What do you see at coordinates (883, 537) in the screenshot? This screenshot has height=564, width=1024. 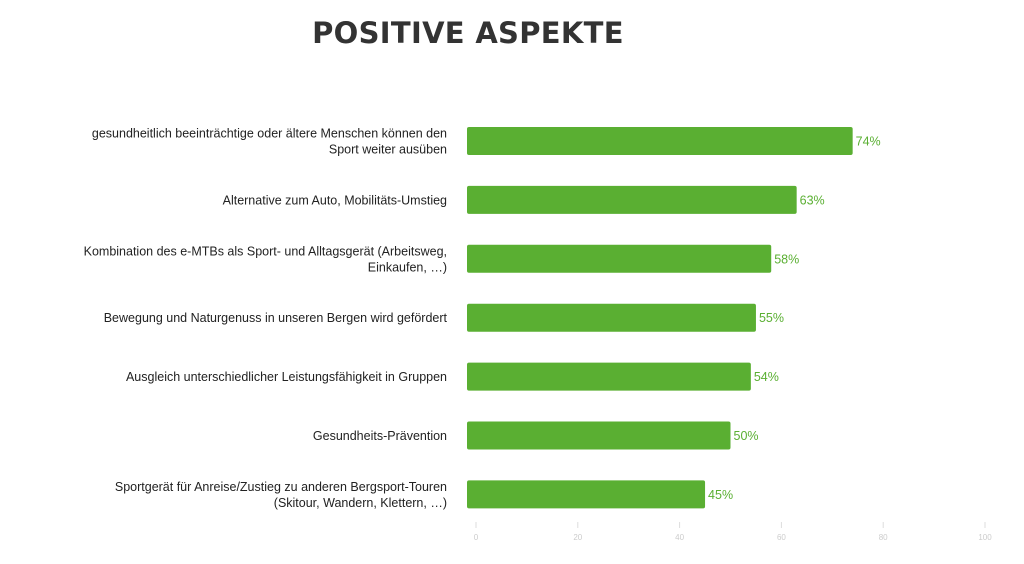 I see `x-tick-label: 80` at bounding box center [883, 537].